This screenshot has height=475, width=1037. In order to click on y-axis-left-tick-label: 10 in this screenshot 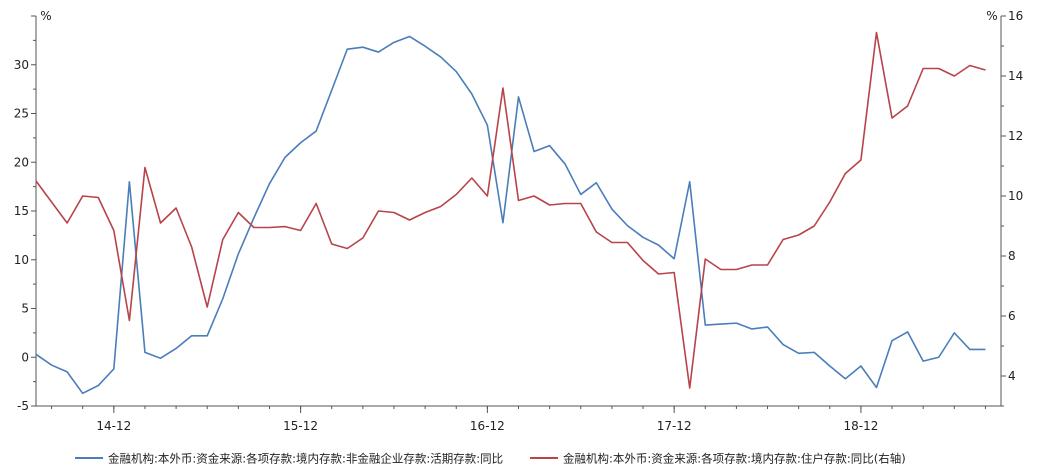, I will do `click(21, 260)`.